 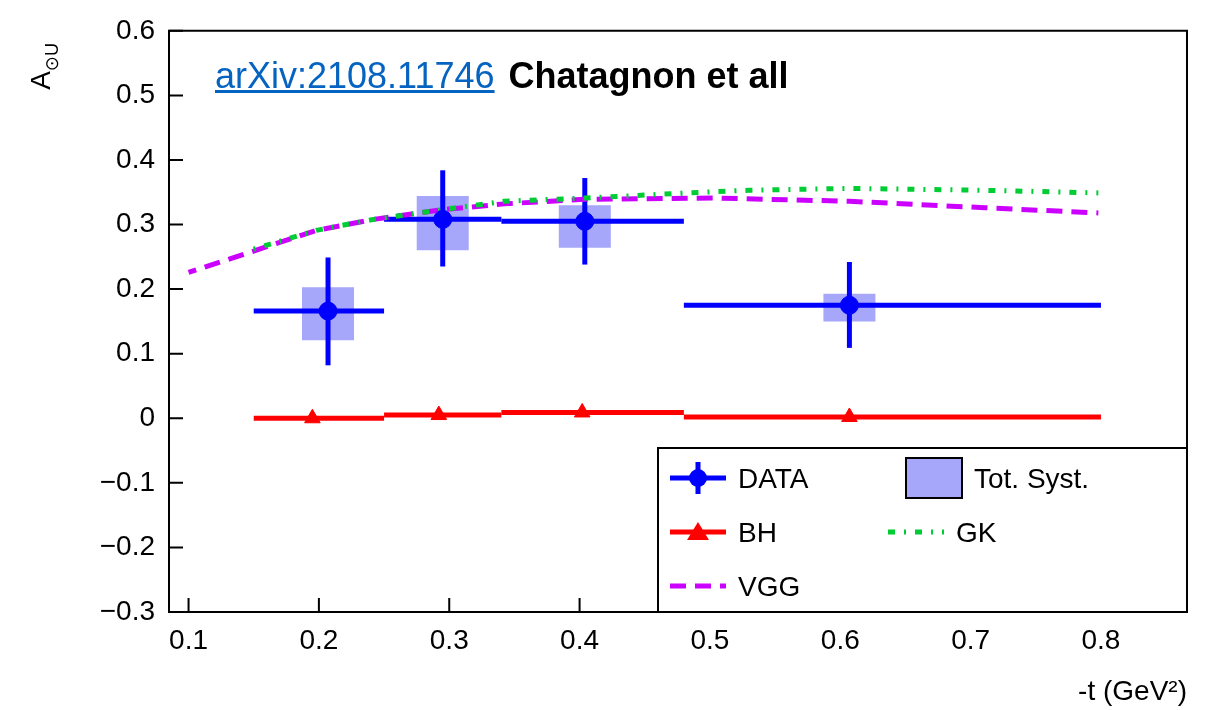 I want to click on x-tick-label: 0.4, so click(x=580, y=639).